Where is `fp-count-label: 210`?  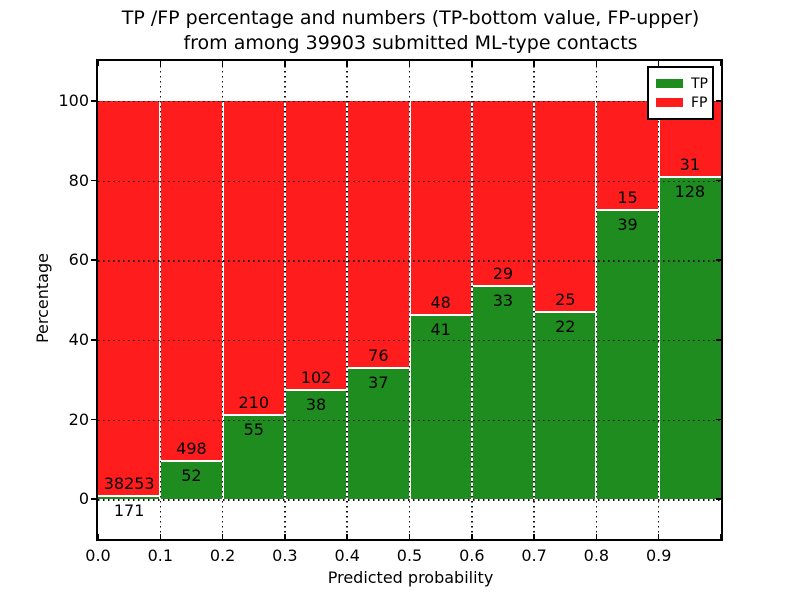
fp-count-label: 210 is located at coordinates (254, 403).